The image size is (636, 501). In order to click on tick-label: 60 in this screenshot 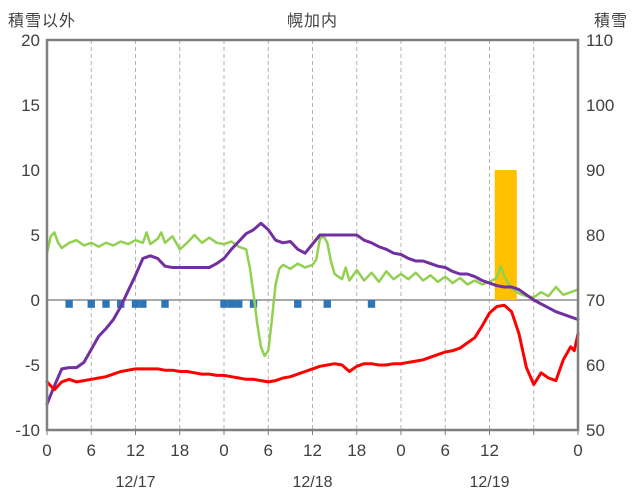, I will do `click(595, 365)`.